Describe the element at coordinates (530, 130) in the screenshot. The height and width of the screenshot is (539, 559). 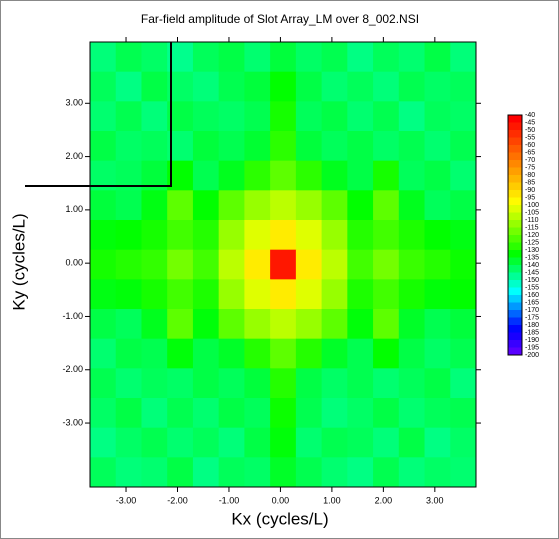
I see `colorbar-label: -50` at that location.